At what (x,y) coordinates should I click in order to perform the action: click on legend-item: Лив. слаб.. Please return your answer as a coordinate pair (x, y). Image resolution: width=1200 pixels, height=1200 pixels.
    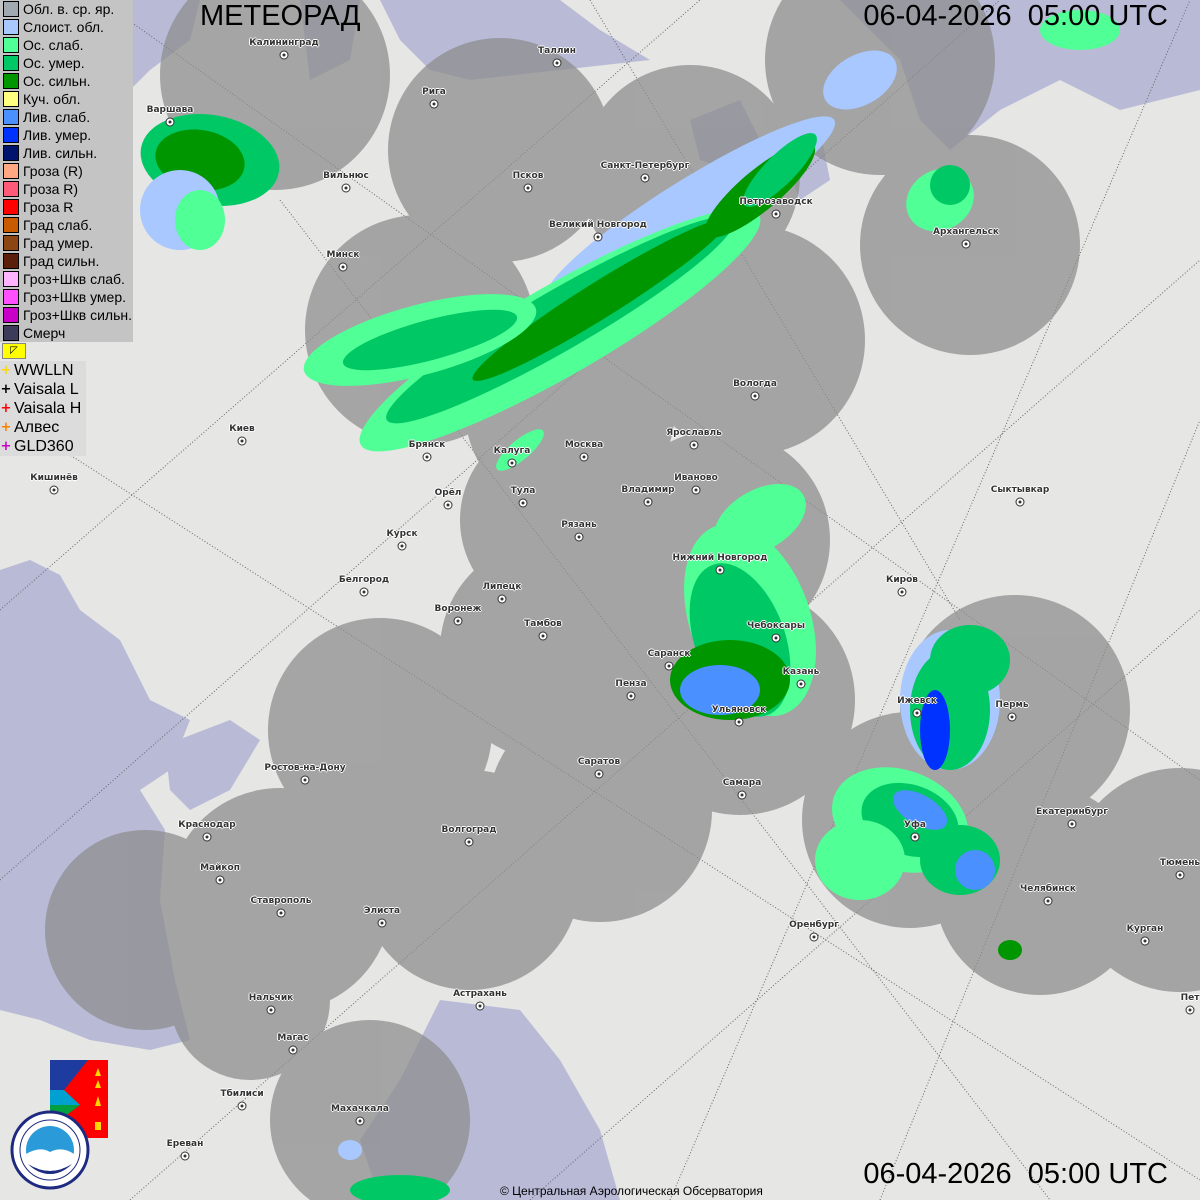
    Looking at the image, I should click on (66, 117).